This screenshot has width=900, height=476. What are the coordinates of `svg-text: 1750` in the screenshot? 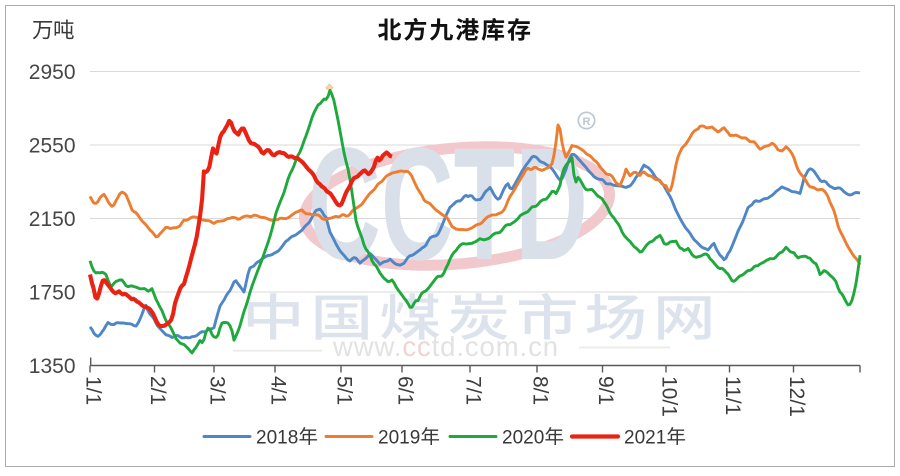 It's located at (52, 293).